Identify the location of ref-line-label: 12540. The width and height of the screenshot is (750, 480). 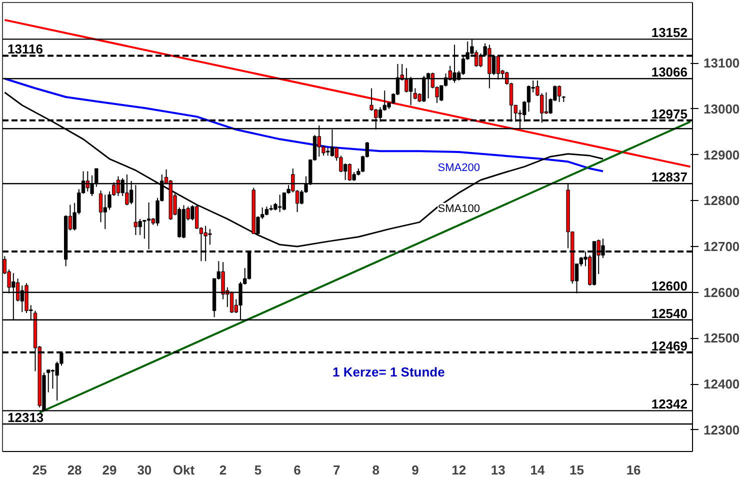
(669, 313).